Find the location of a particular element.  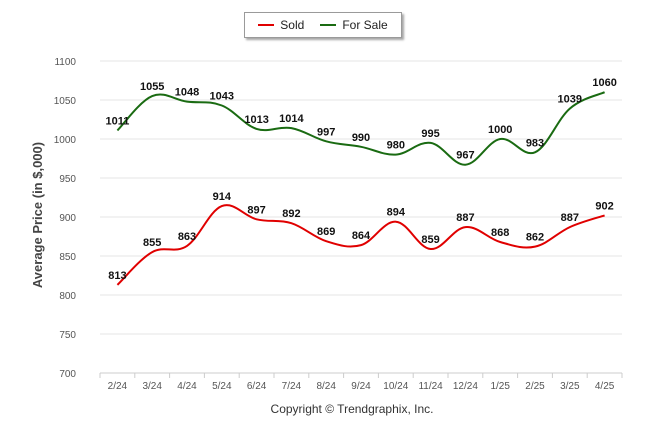

for-sale-data-label: 1055 is located at coordinates (152, 87).